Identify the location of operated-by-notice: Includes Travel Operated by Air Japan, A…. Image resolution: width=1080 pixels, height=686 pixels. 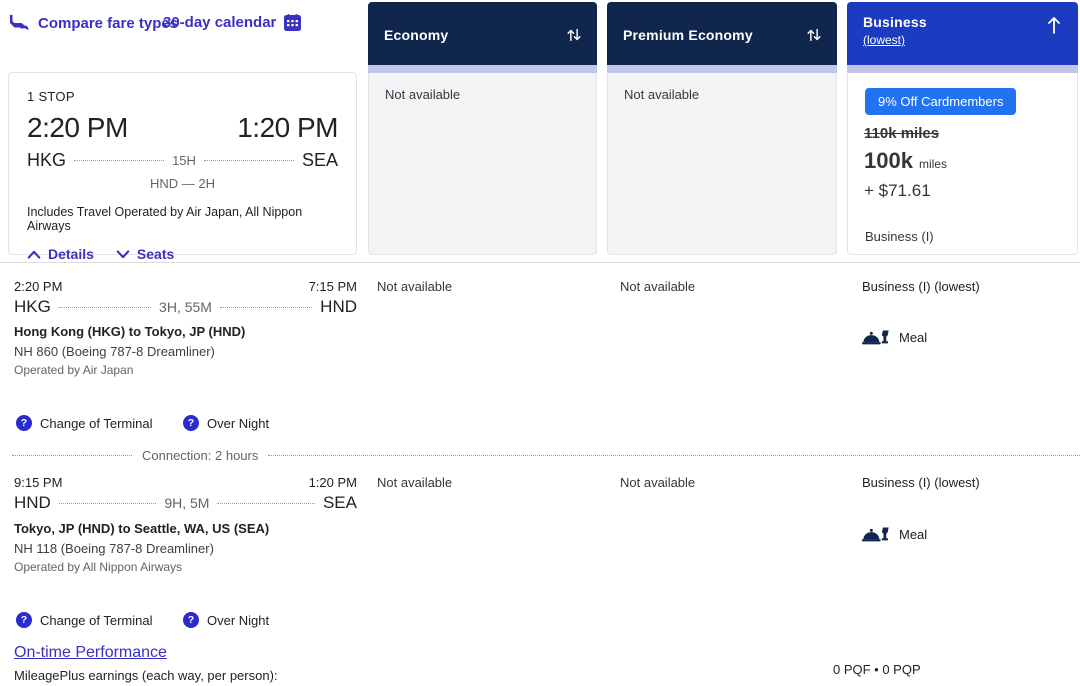
(165, 219).